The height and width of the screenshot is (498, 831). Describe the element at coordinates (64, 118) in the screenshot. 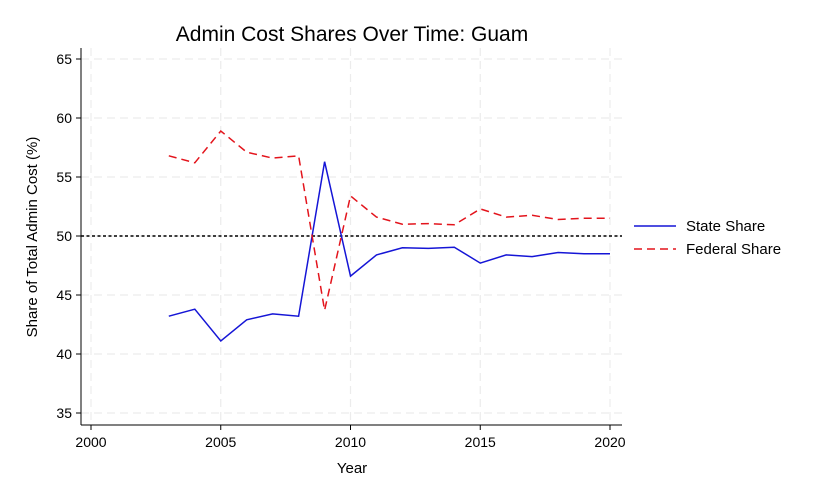

I see `y-tick-label: 60` at that location.